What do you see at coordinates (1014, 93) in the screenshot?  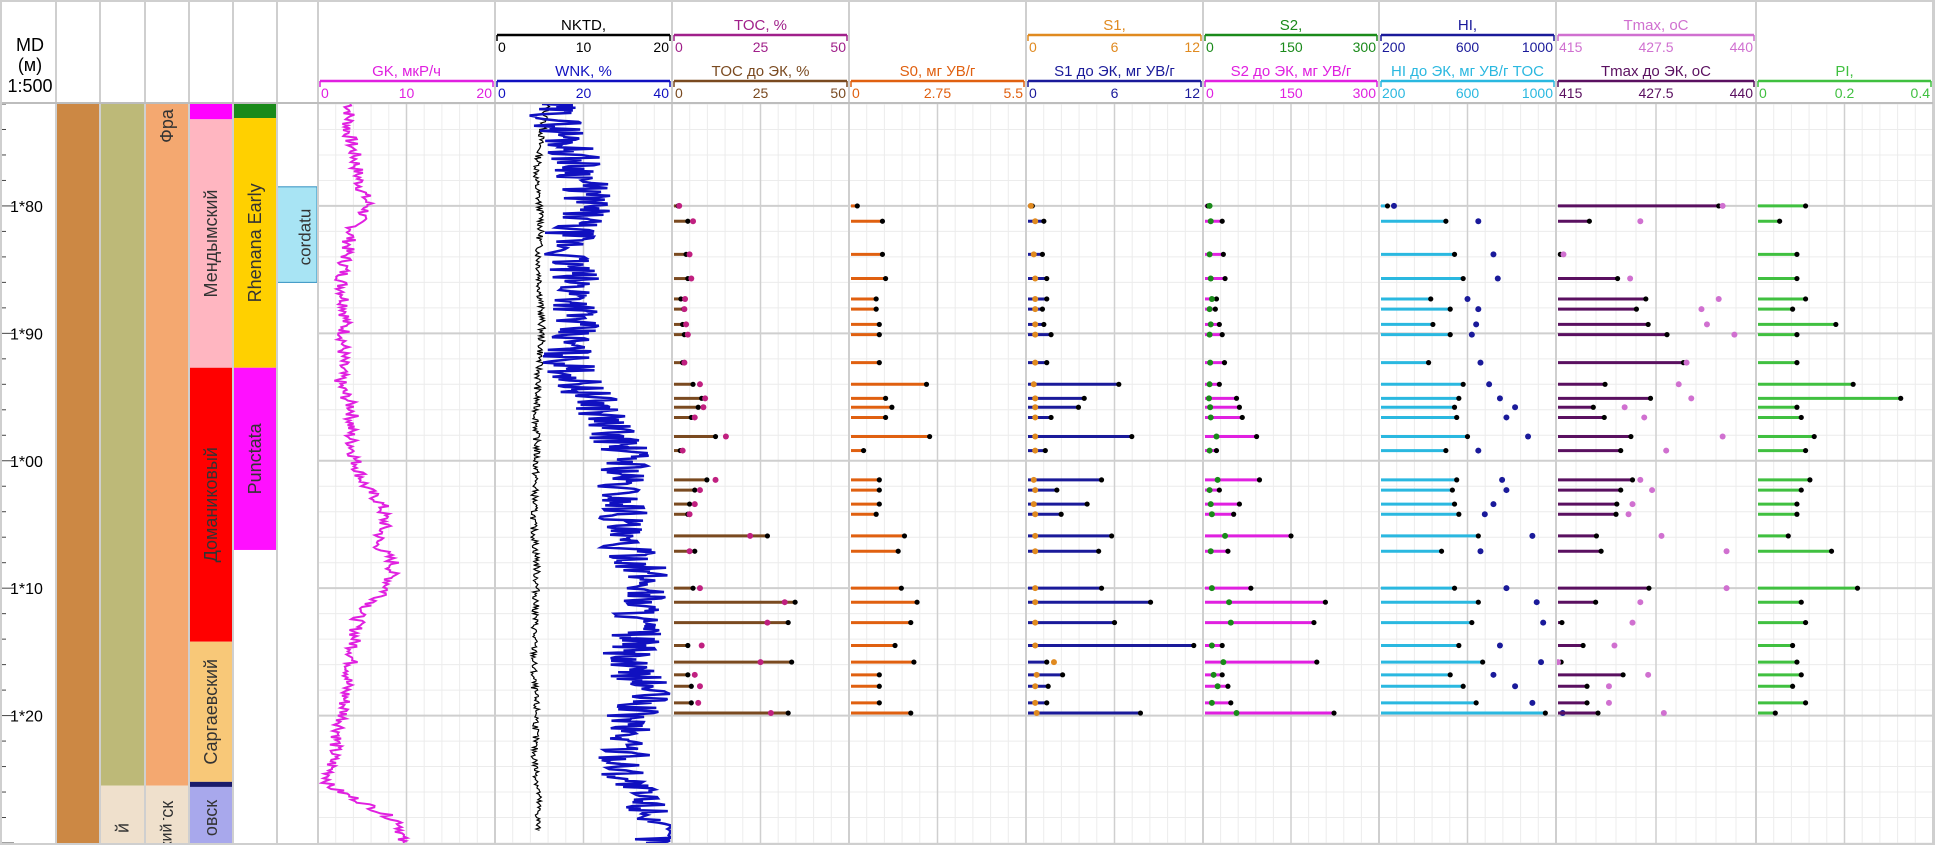 I see `track-header-tick-label: 5.5` at bounding box center [1014, 93].